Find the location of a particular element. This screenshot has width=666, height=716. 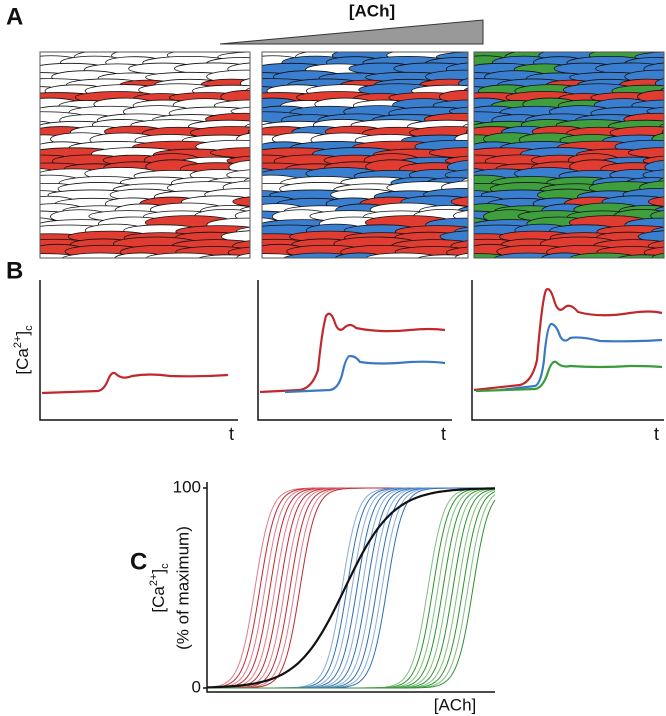

calcium-traces is located at coordinates (352, 341).